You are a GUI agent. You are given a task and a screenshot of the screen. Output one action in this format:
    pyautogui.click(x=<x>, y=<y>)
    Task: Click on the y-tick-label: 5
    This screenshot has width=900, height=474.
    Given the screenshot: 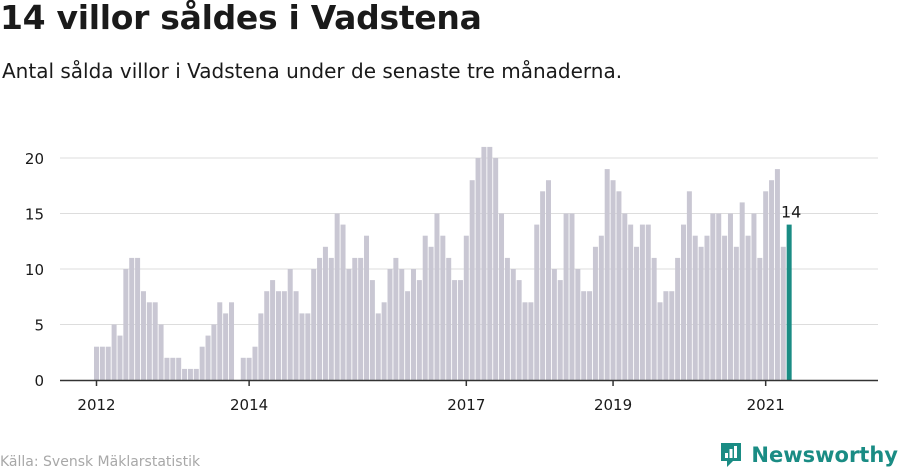 What is the action you would take?
    pyautogui.click(x=39, y=326)
    